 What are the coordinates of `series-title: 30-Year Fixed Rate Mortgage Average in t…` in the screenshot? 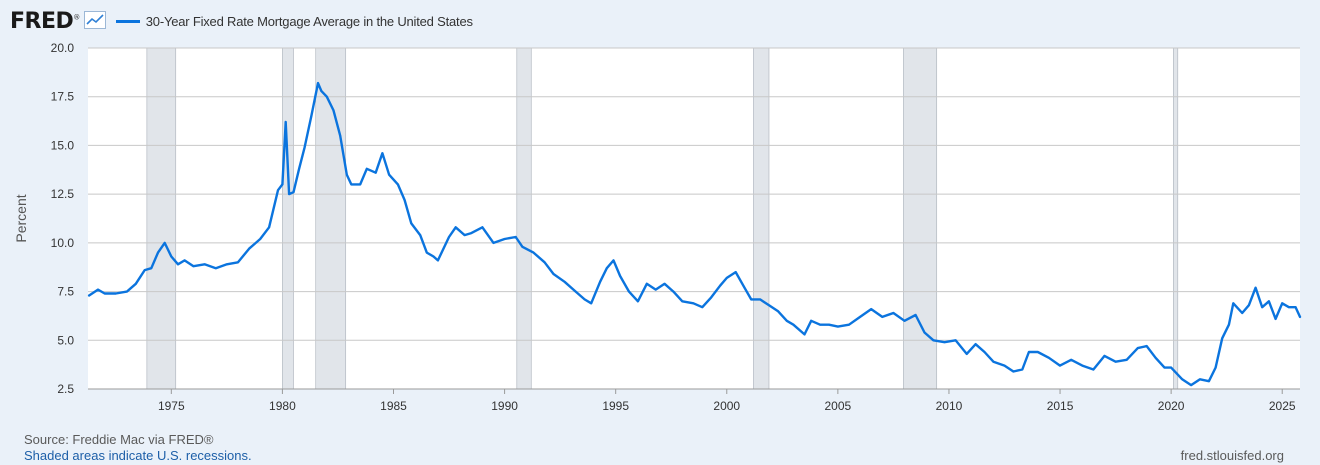 It's located at (309, 21).